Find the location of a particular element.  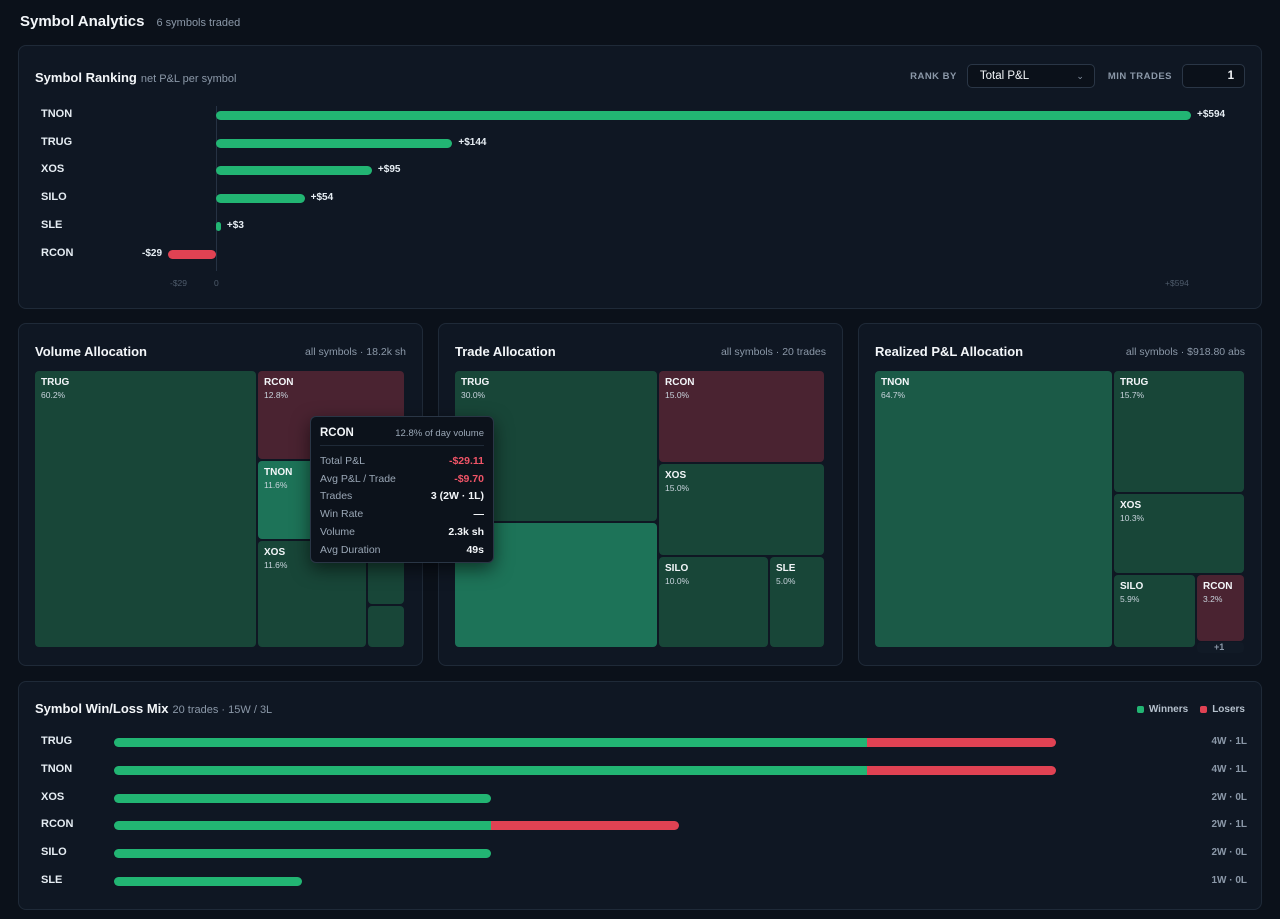

winloss-count: 1W · 0L is located at coordinates (1229, 880).